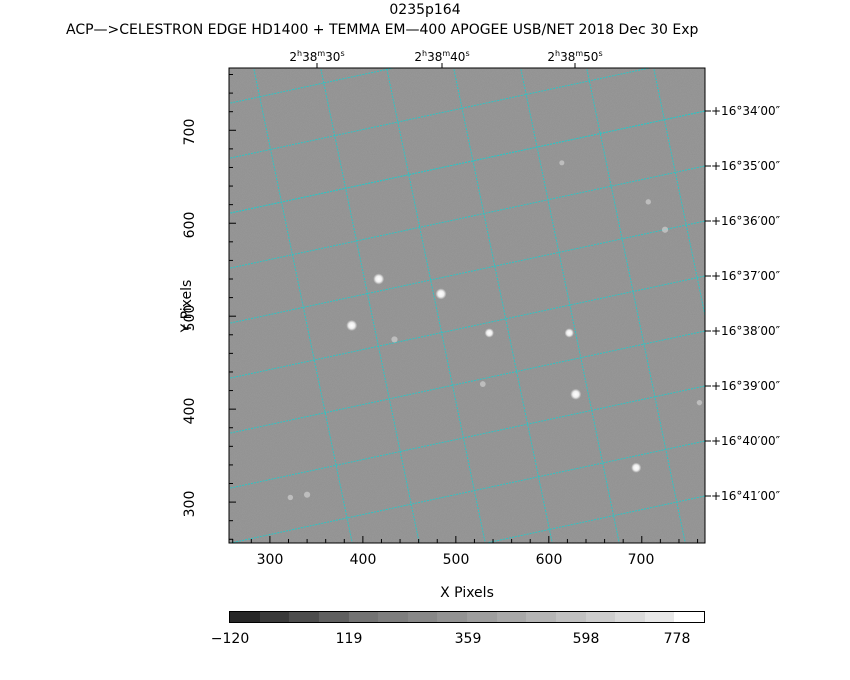 Image resolution: width=850 pixels, height=680 pixels. I want to click on x-tick-label: 600, so click(549, 560).